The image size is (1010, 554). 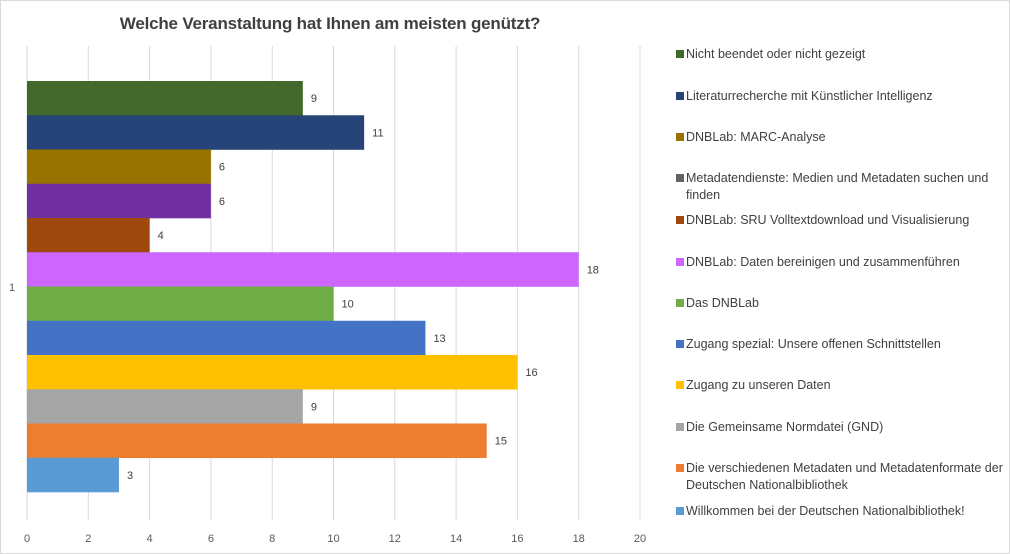 I want to click on x-tick-label: 8, so click(x=272, y=539).